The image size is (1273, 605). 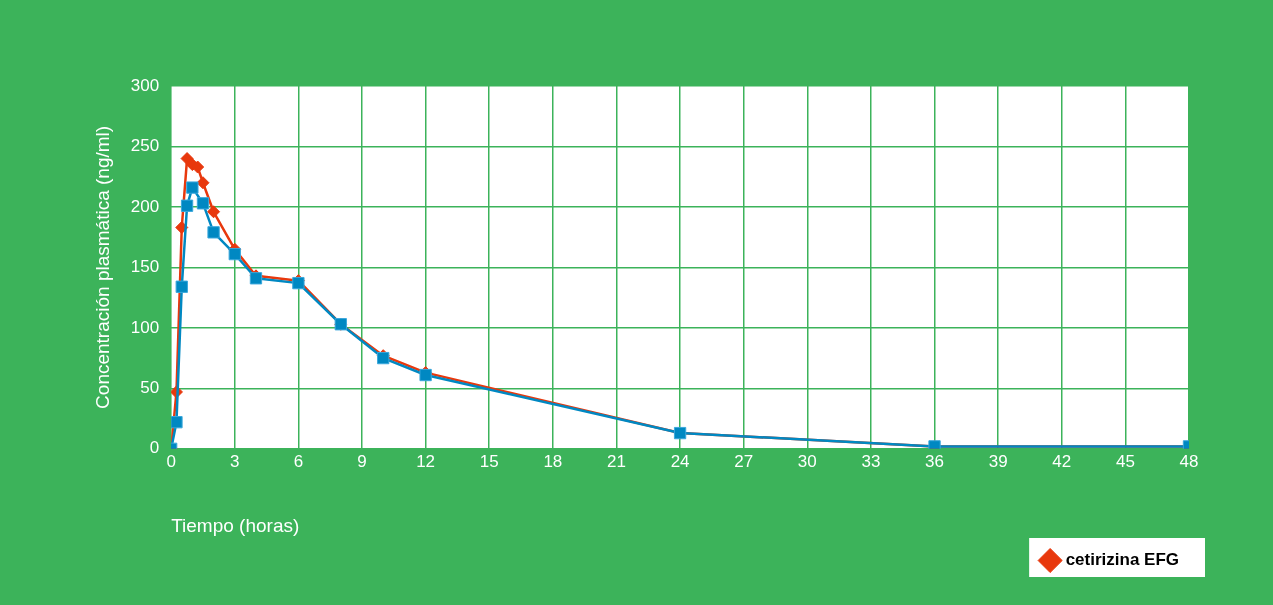 What do you see at coordinates (362, 461) in the screenshot?
I see `x-tick-label: 9` at bounding box center [362, 461].